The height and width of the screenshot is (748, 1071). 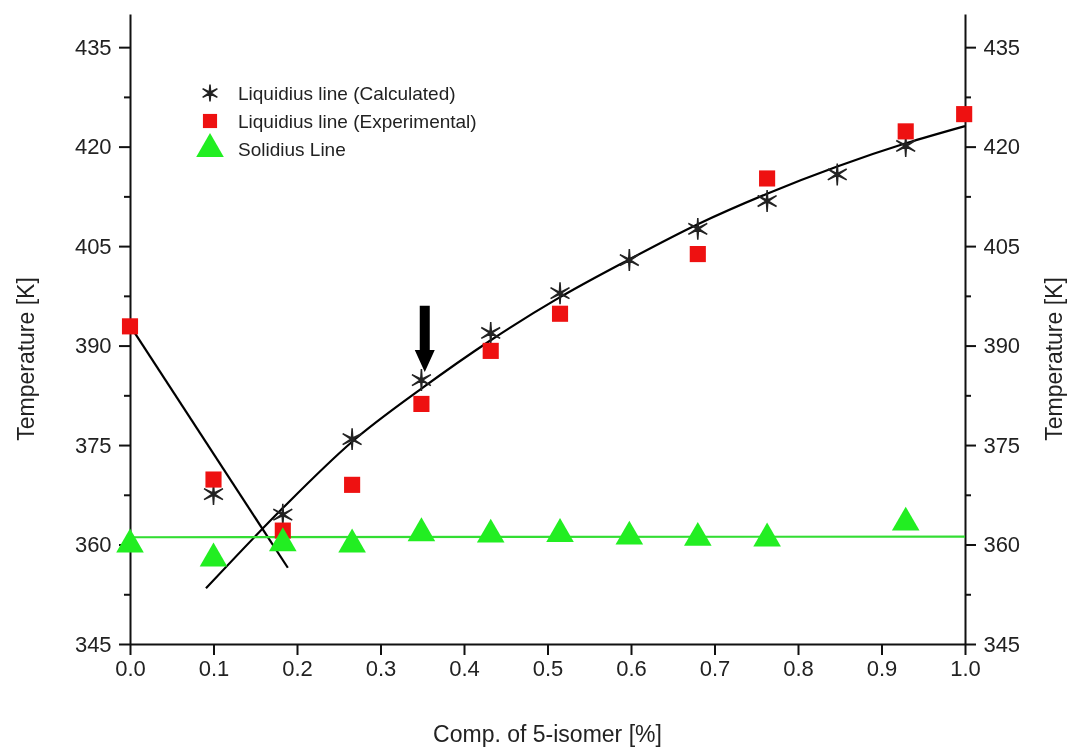 What do you see at coordinates (464, 668) in the screenshot?
I see `x-tick-label: 0.4` at bounding box center [464, 668].